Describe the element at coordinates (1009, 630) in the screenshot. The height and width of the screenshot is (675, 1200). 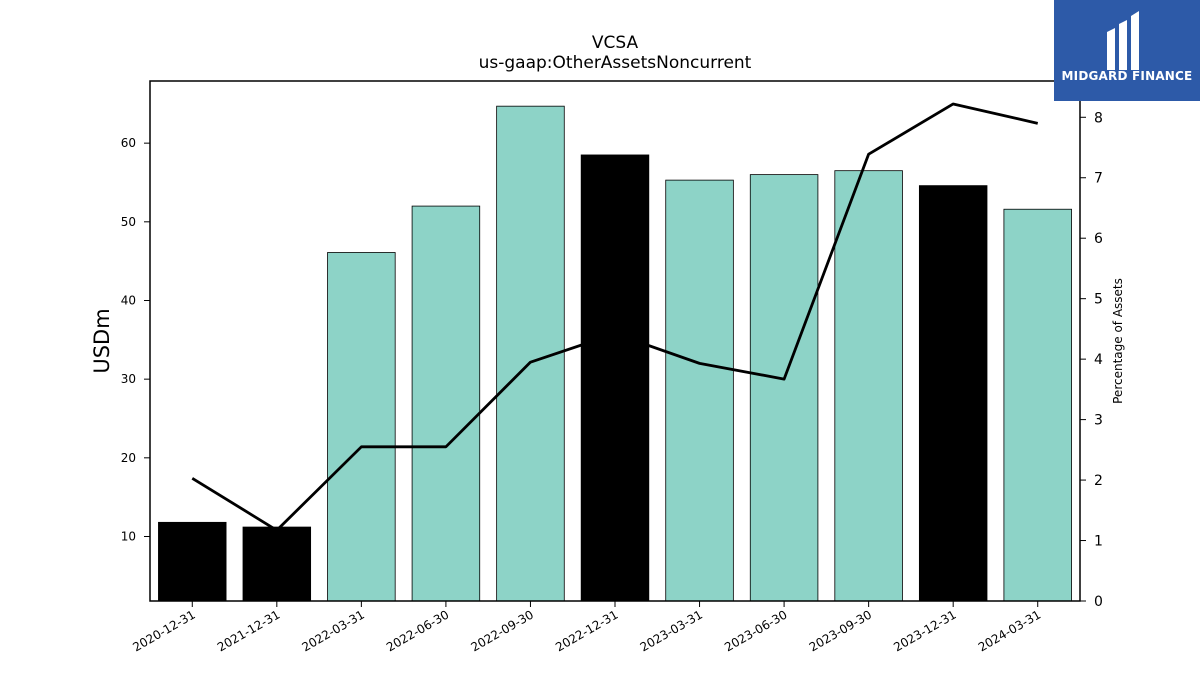
I see `x-tick-label: 2024-03-31` at that location.